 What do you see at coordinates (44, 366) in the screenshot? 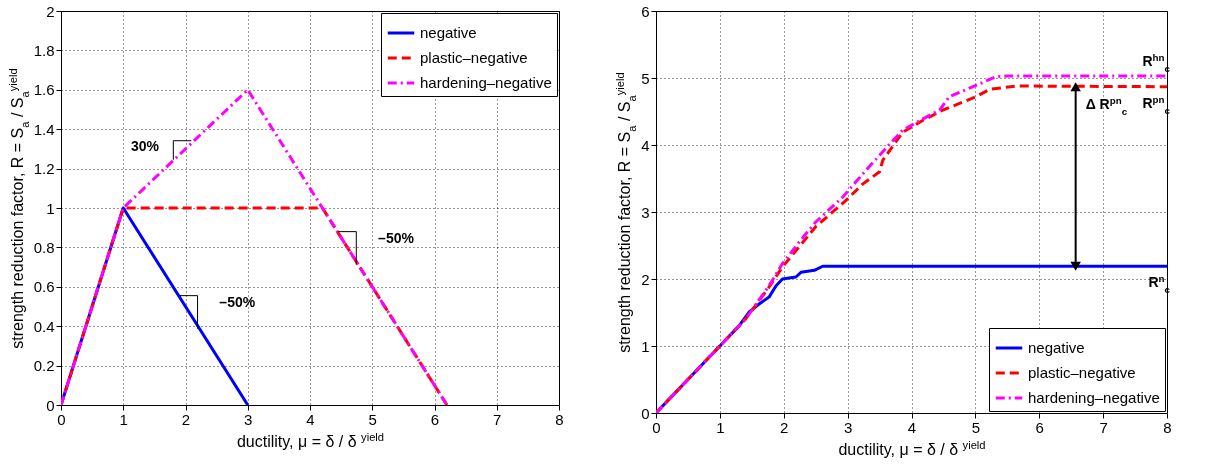
I see `y-tick-label: 0.2` at bounding box center [44, 366].